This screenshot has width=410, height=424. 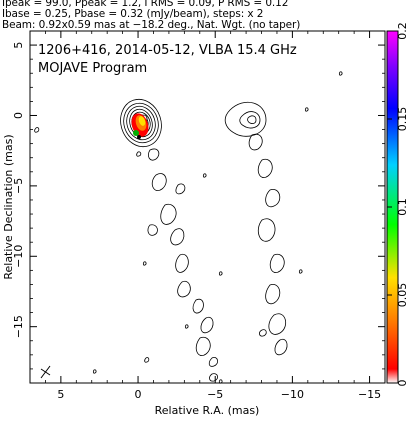 I want to click on core-contour, so click(x=141, y=123).